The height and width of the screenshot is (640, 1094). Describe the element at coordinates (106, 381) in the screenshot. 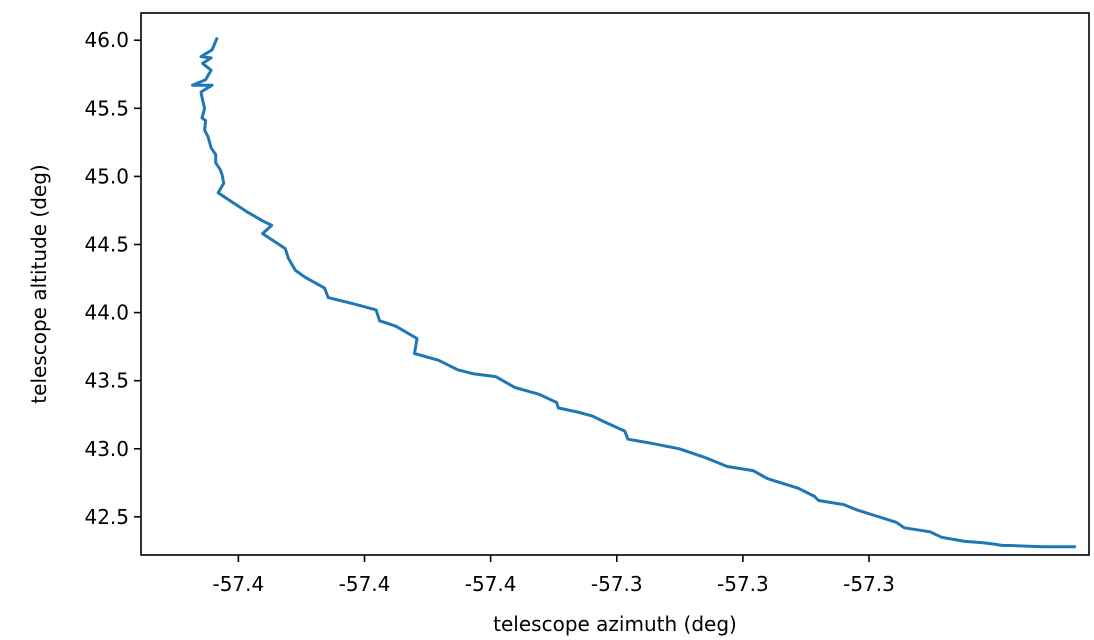

I see `y-tick-label: 43.5` at that location.